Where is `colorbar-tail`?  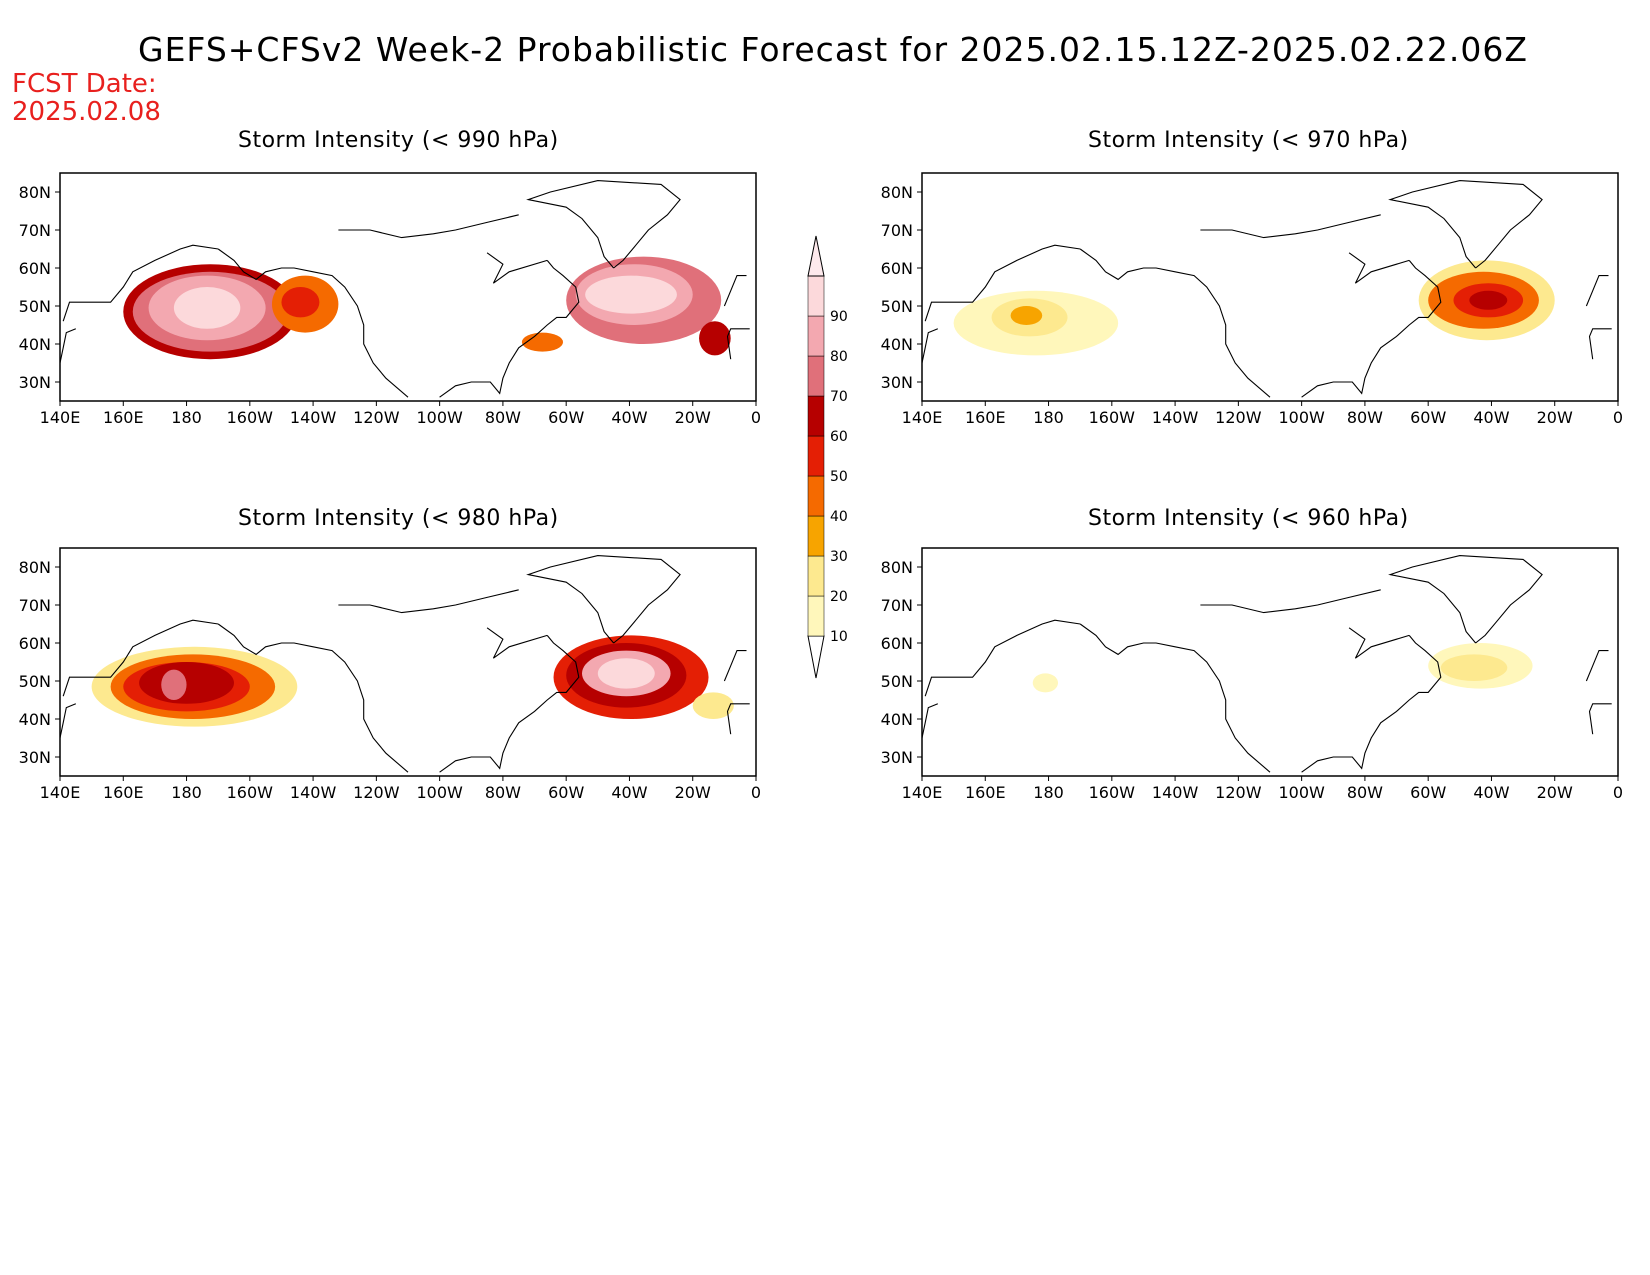 colorbar-tail is located at coordinates (816, 657).